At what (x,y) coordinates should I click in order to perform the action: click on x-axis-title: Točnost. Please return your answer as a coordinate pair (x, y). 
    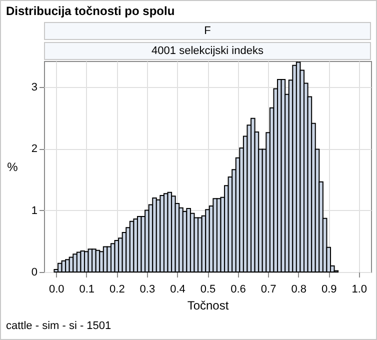
    Looking at the image, I should click on (208, 305).